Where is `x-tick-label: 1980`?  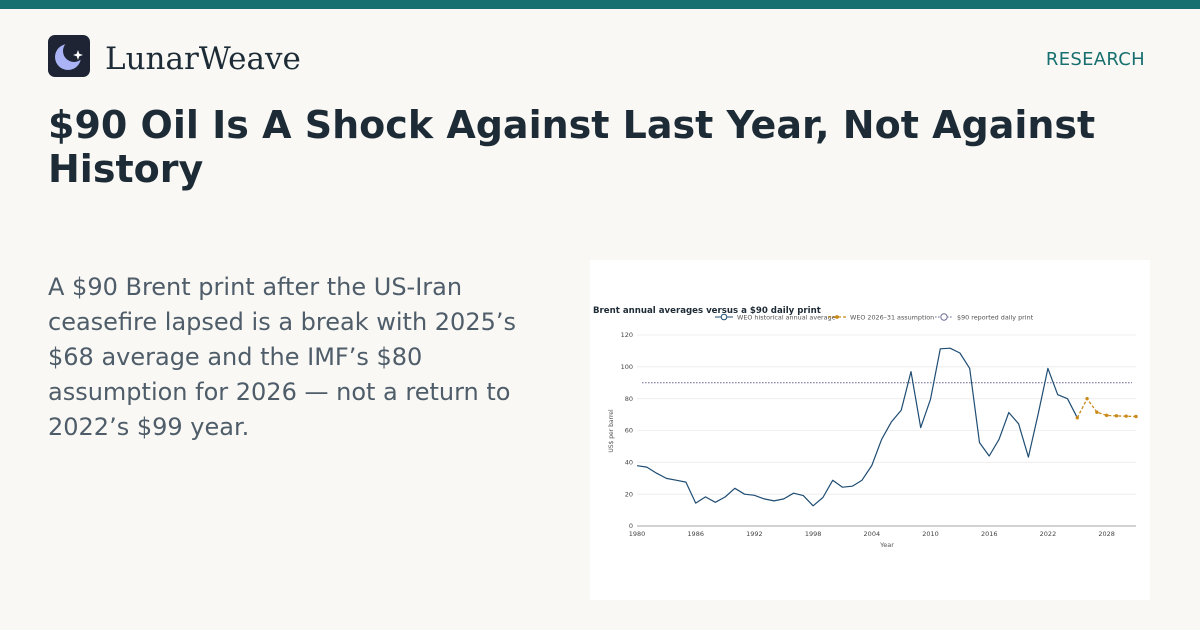 x-tick-label: 1980 is located at coordinates (637, 534).